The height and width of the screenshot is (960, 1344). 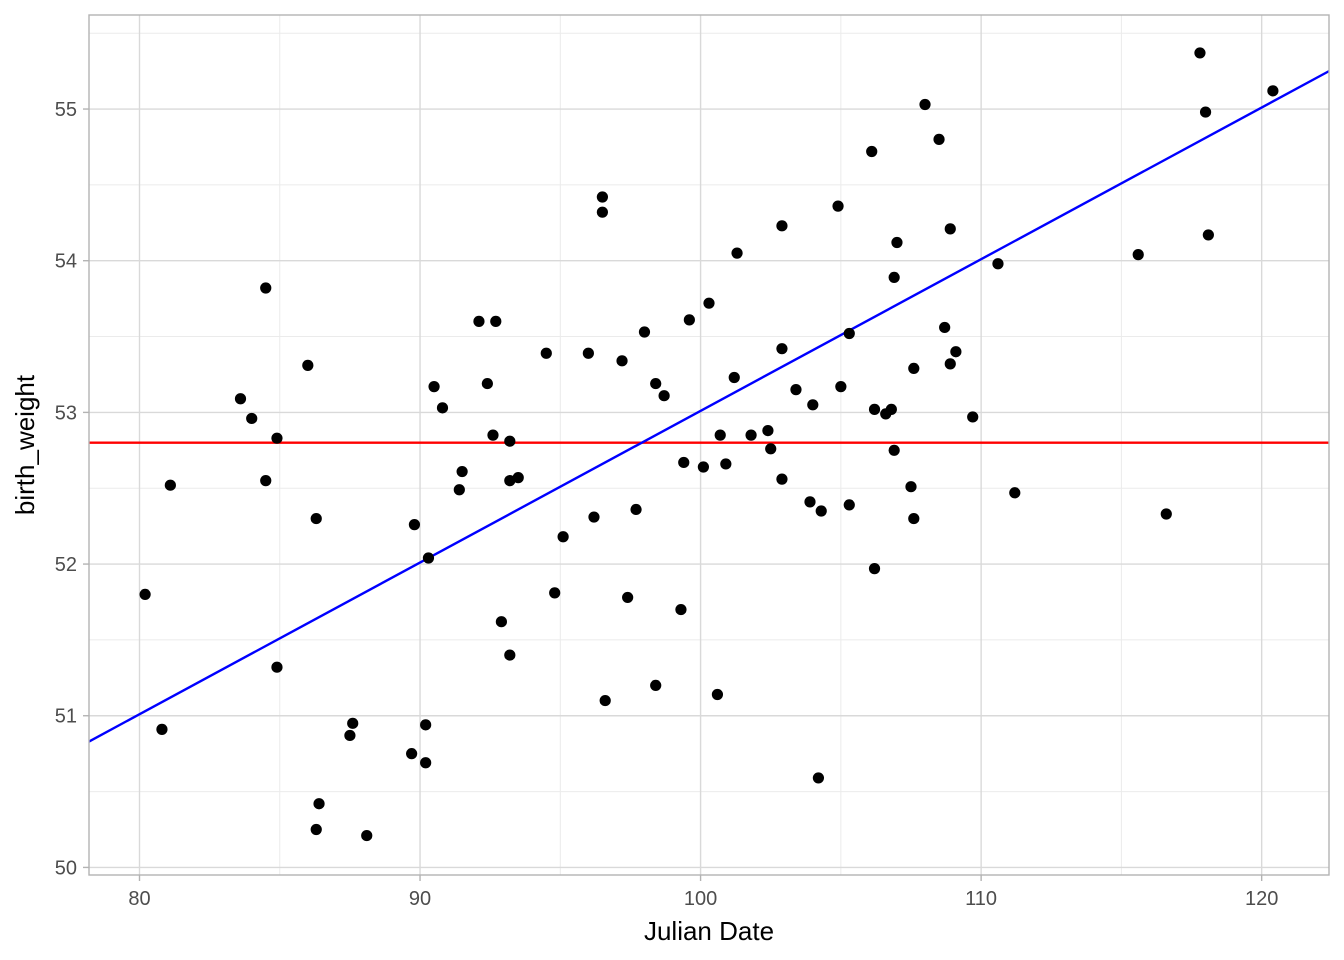 I want to click on y-axis-ticks: 50 51 52 53 54 55, so click(x=72, y=489).